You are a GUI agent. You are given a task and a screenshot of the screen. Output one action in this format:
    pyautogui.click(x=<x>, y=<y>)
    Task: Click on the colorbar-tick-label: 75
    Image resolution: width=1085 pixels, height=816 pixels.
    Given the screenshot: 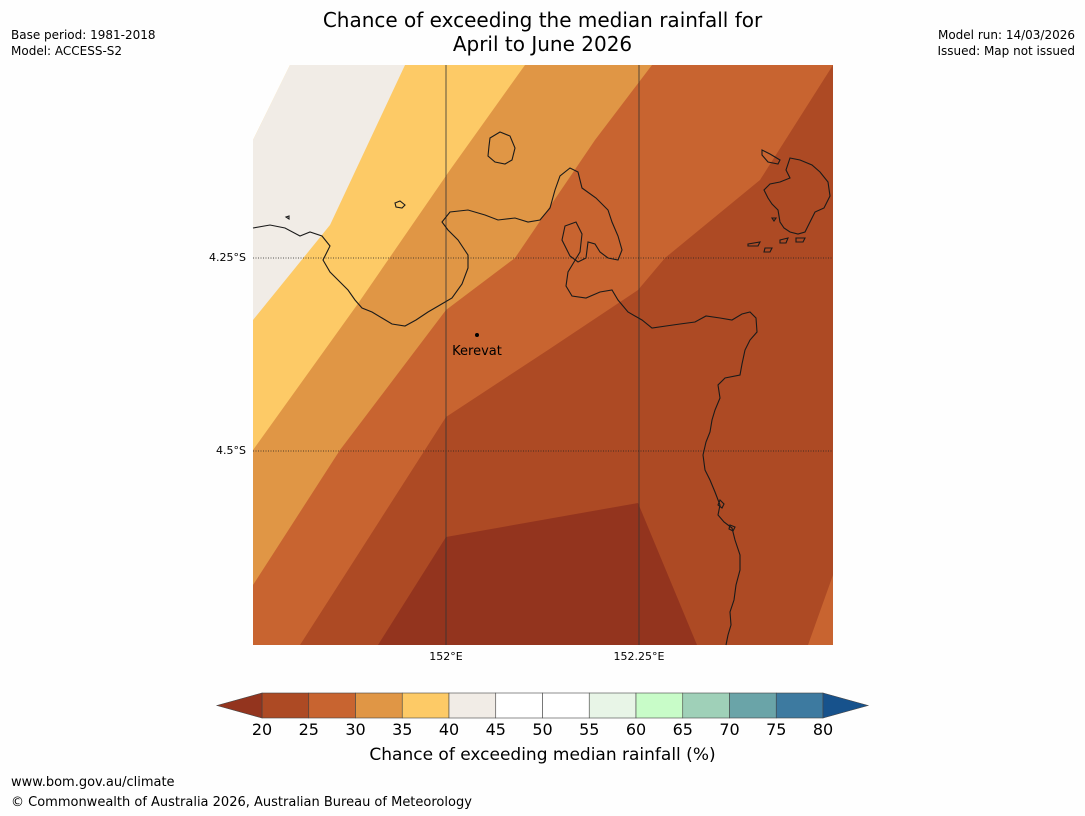 What is the action you would take?
    pyautogui.click(x=776, y=729)
    